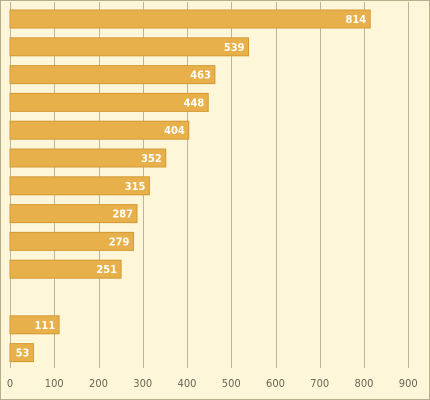 This screenshot has height=400, width=430. I want to click on x-tick-label: 500, so click(231, 383).